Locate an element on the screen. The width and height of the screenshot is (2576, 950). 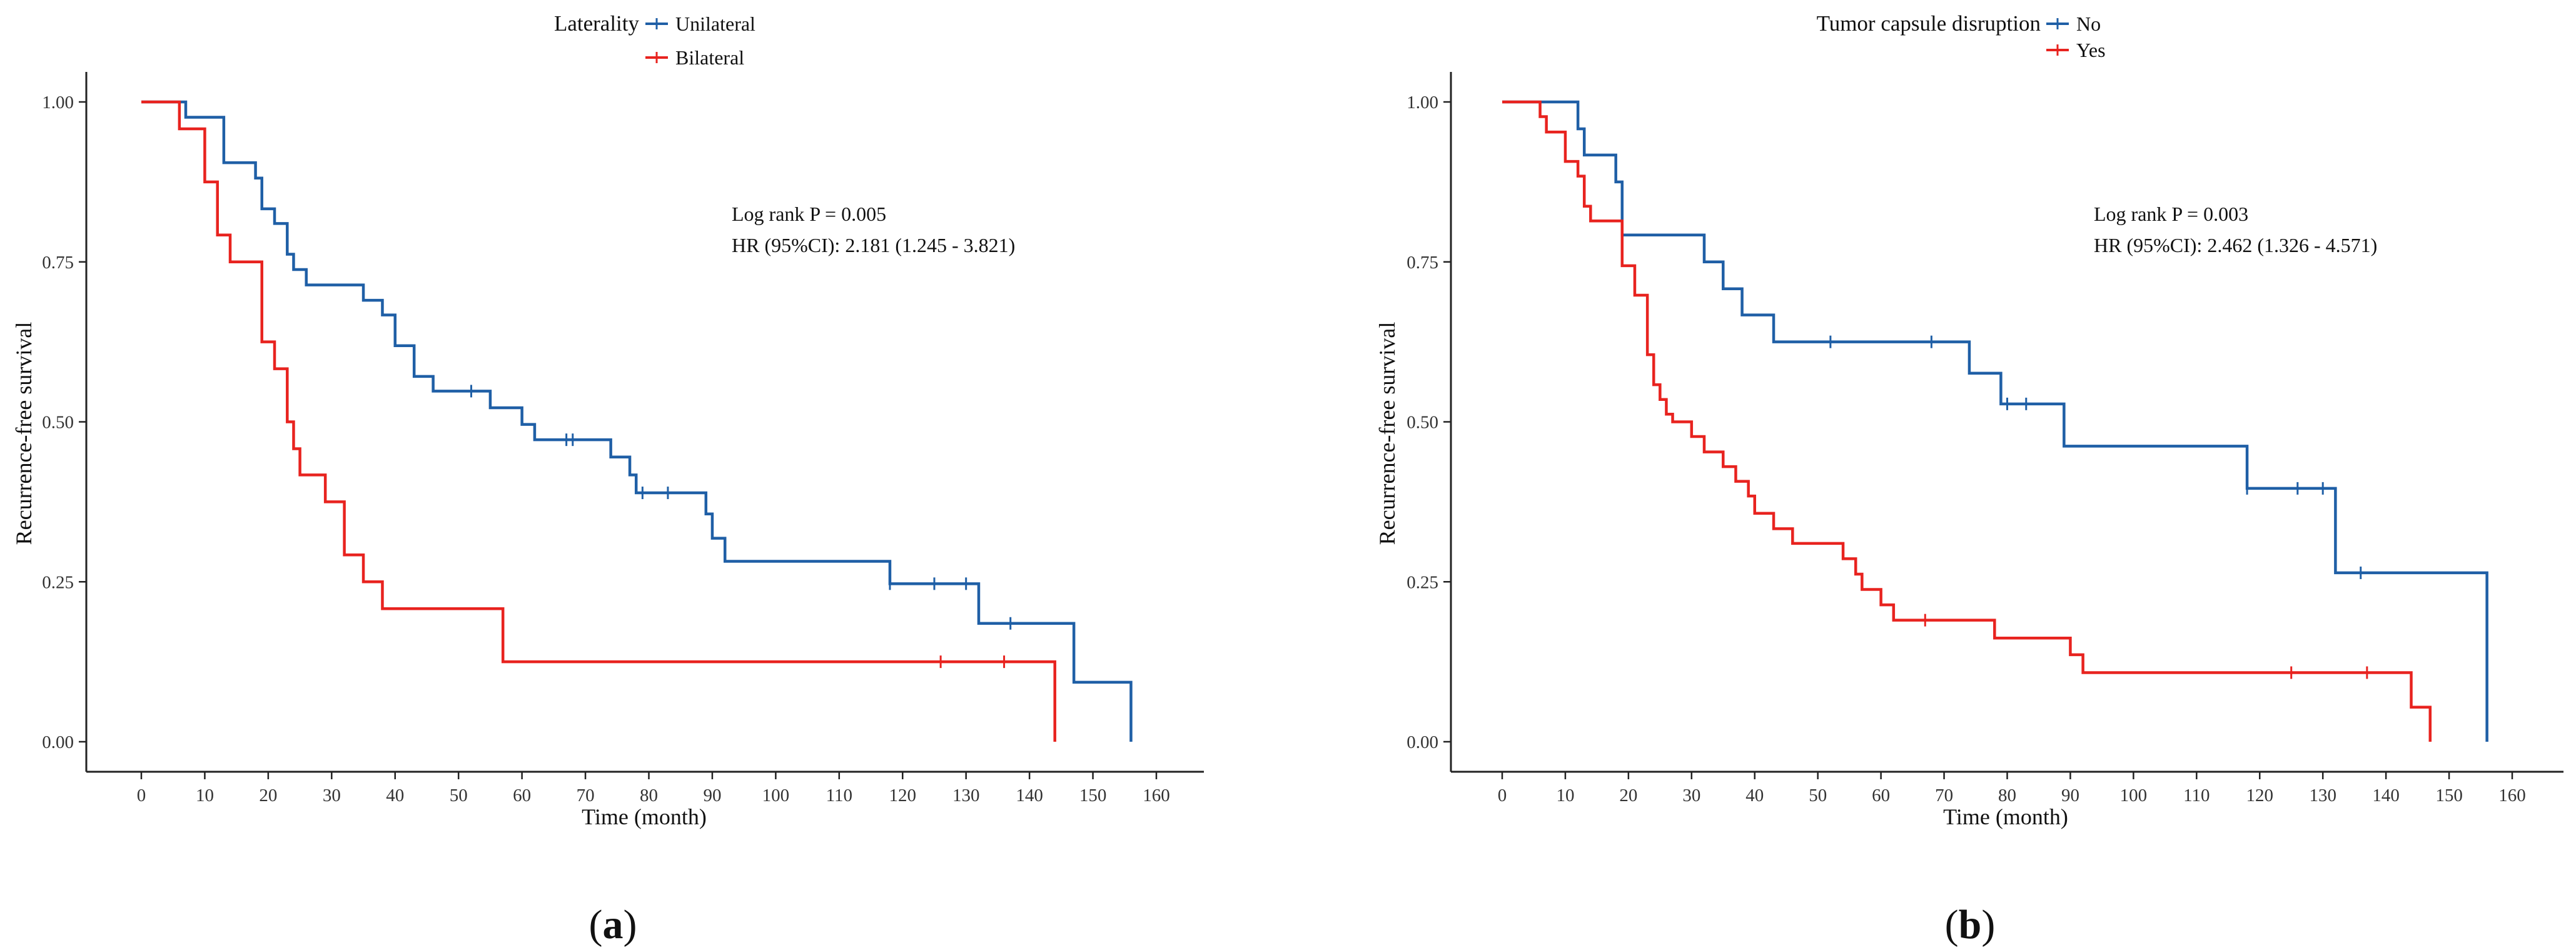
legend-item-bilateral: Bilateral is located at coordinates (695, 57).